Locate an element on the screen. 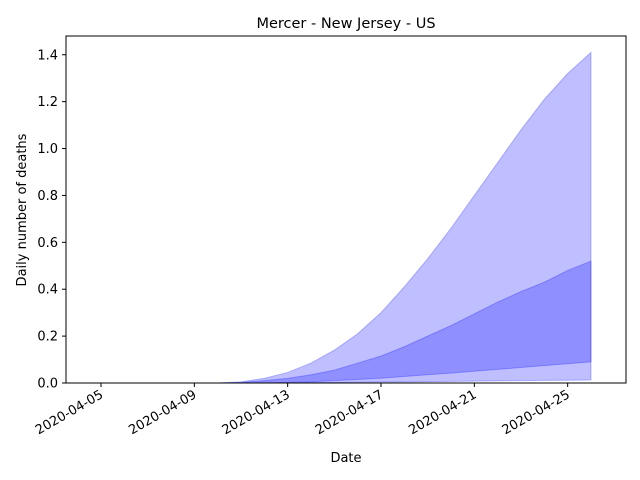 The height and width of the screenshot is (480, 640). y-tick-label: 0.2 is located at coordinates (47, 337).